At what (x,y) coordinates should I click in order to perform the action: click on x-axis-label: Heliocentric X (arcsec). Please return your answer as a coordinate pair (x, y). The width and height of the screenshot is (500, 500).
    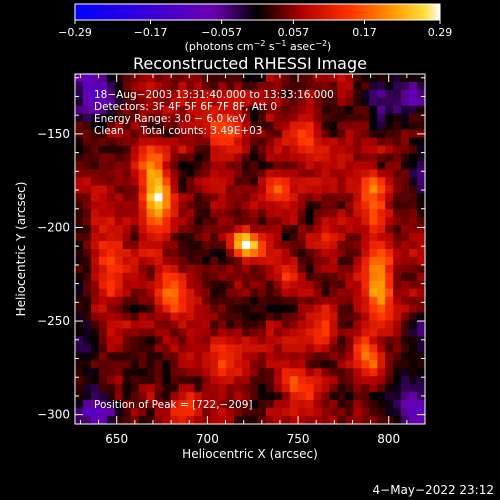
    Looking at the image, I should click on (250, 454).